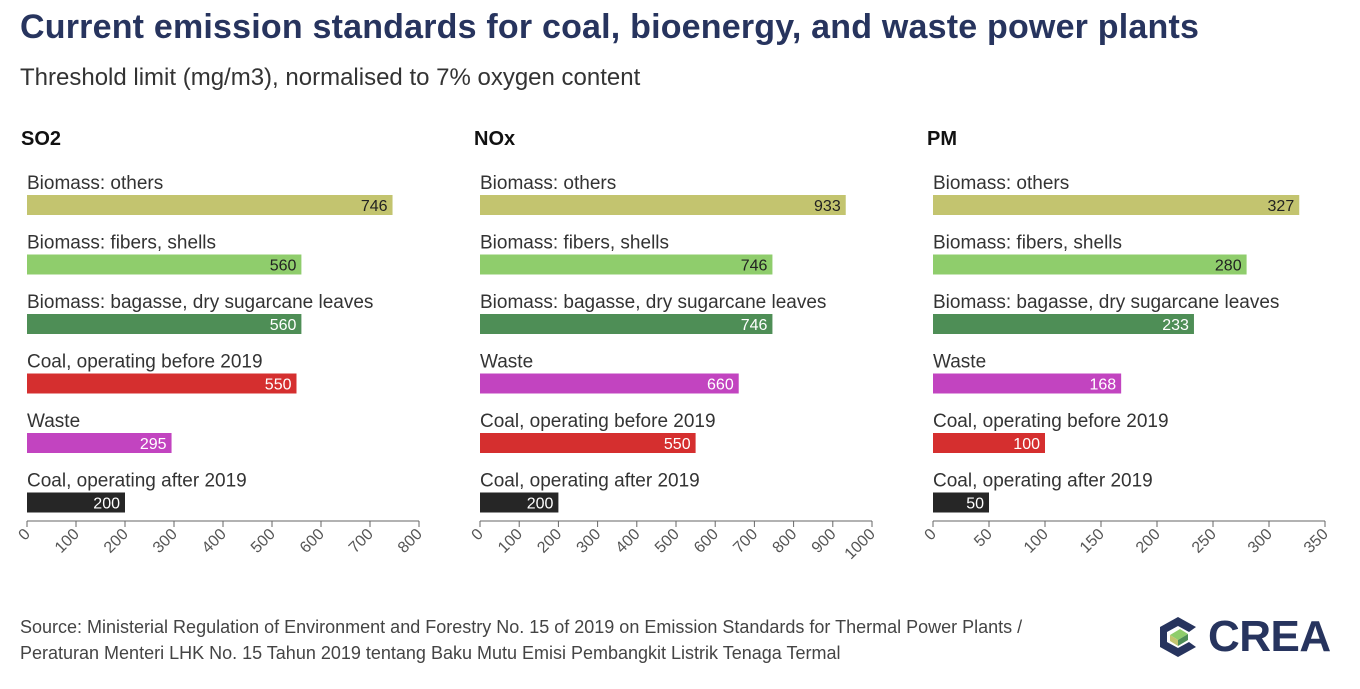 This screenshot has width=1360, height=689. I want to click on value-label: 295, so click(153, 444).